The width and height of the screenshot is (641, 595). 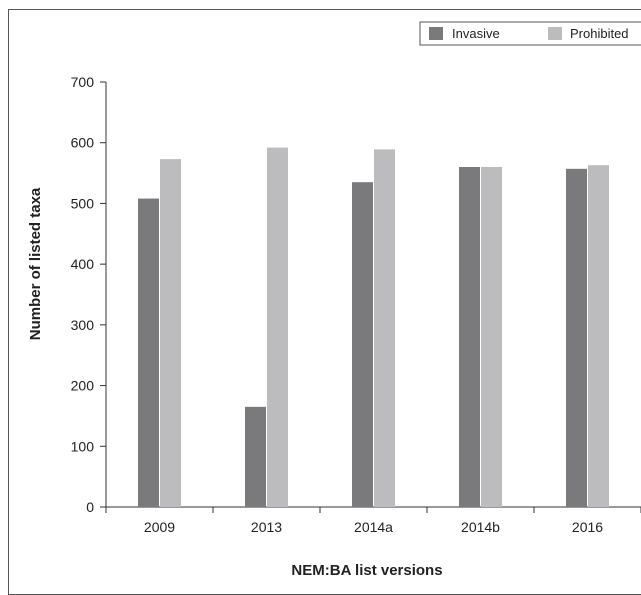 I want to click on bar-prohibited-2014b, so click(x=491, y=337).